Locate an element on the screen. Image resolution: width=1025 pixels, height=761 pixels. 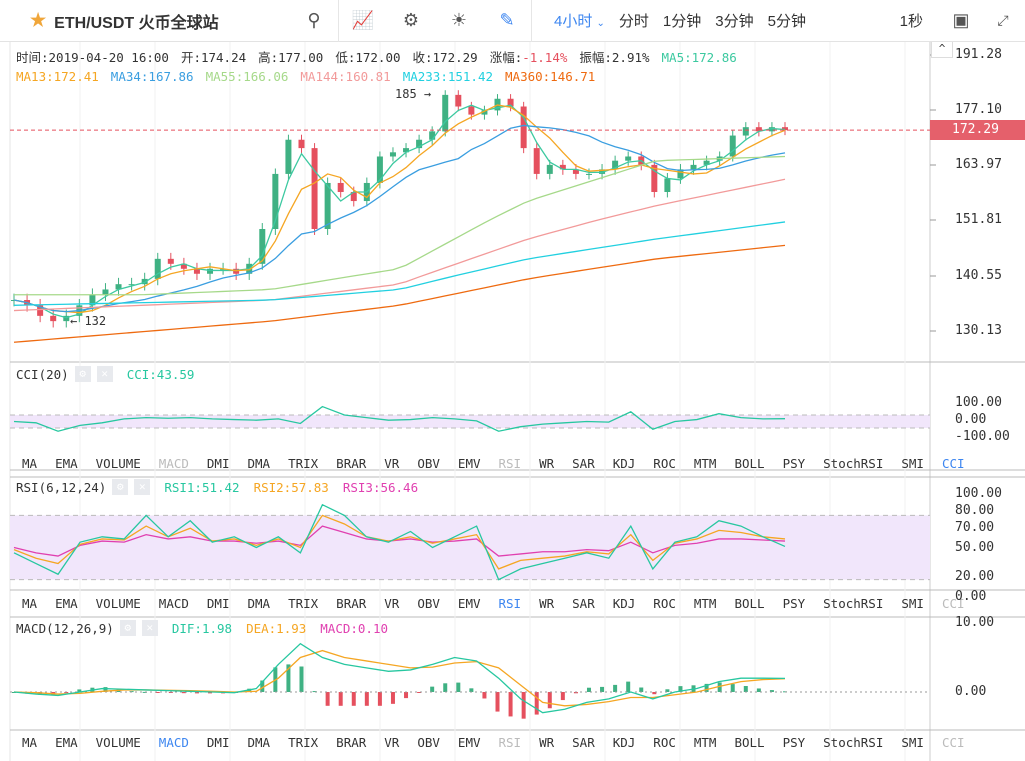
period-3min: 3分钟 is located at coordinates (734, 21).